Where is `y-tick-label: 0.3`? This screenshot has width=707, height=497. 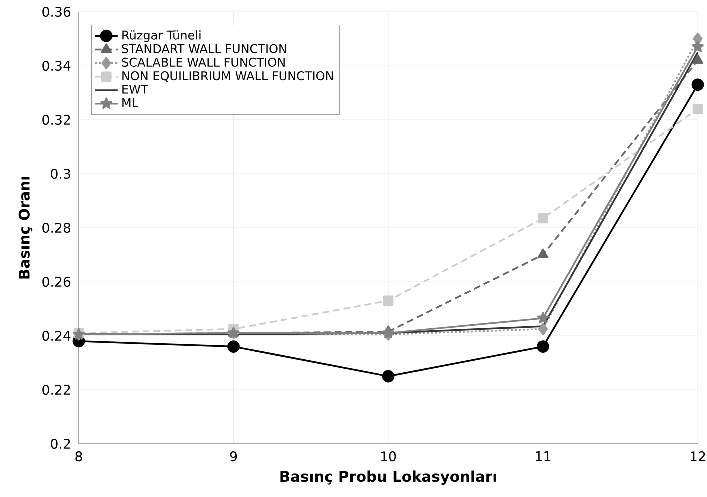 y-tick-label: 0.3 is located at coordinates (60, 174).